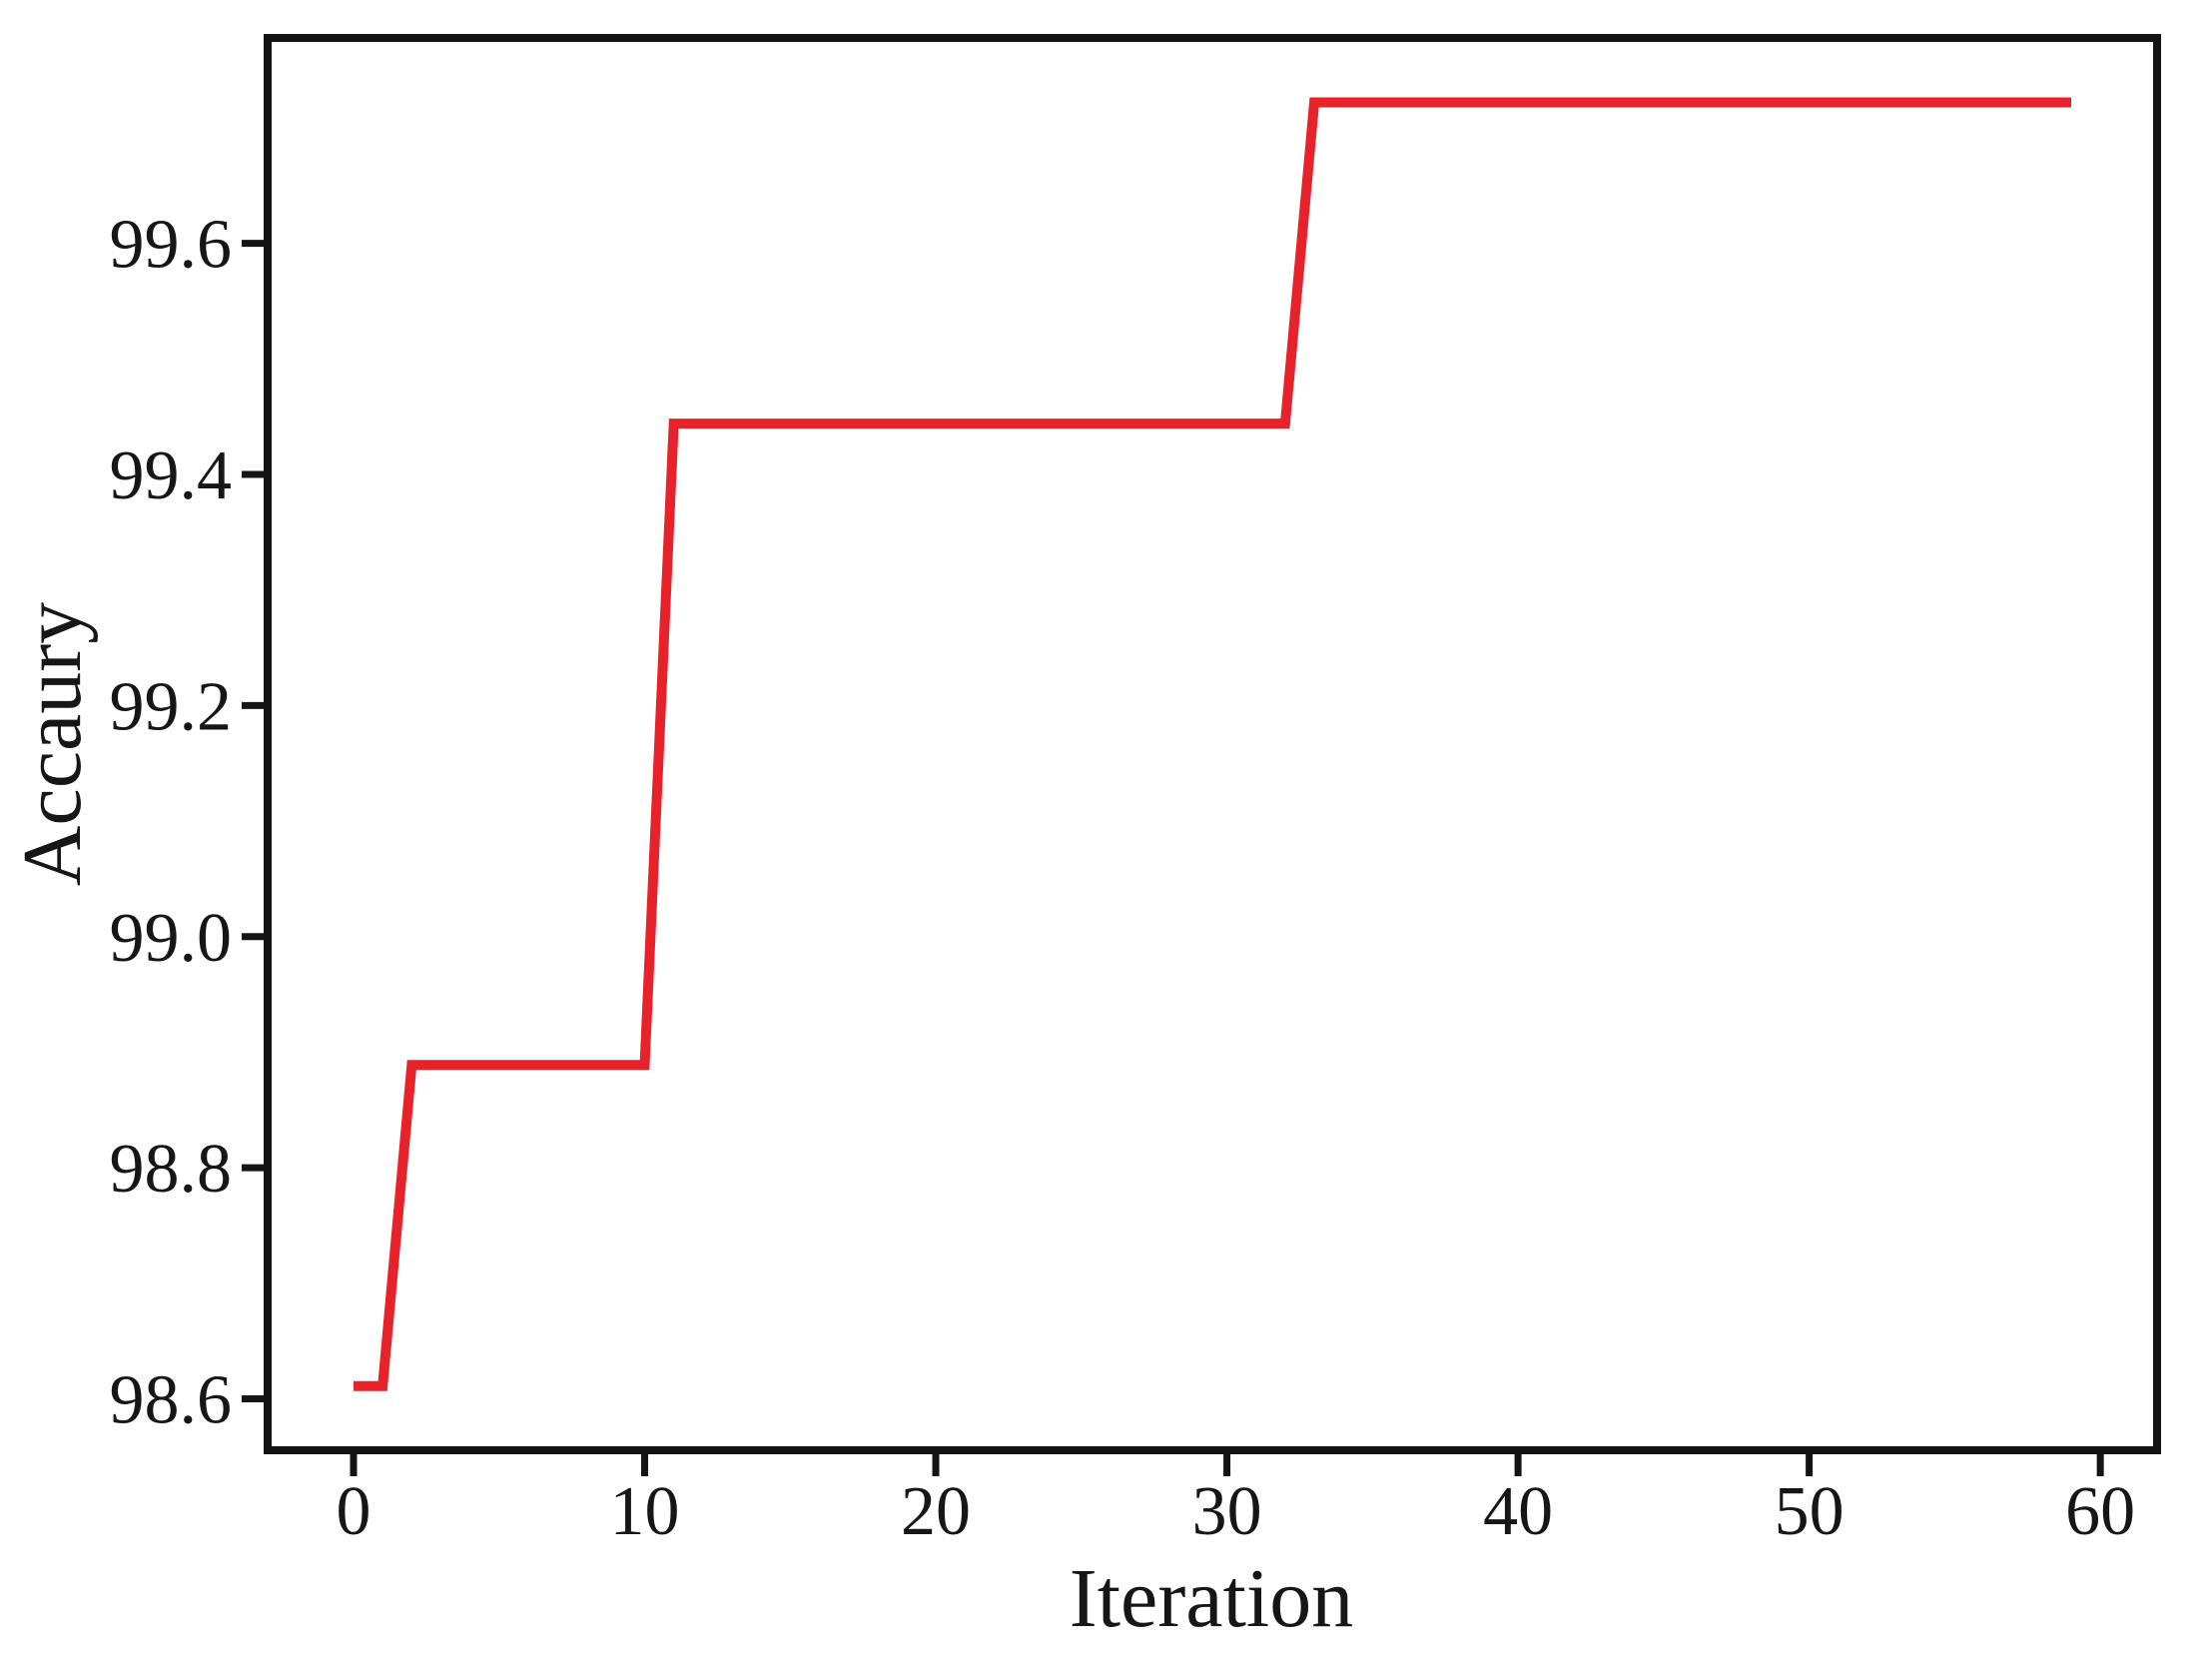 This screenshot has width=2212, height=1671. What do you see at coordinates (171, 475) in the screenshot?
I see `y-tick-label: 99.4` at bounding box center [171, 475].